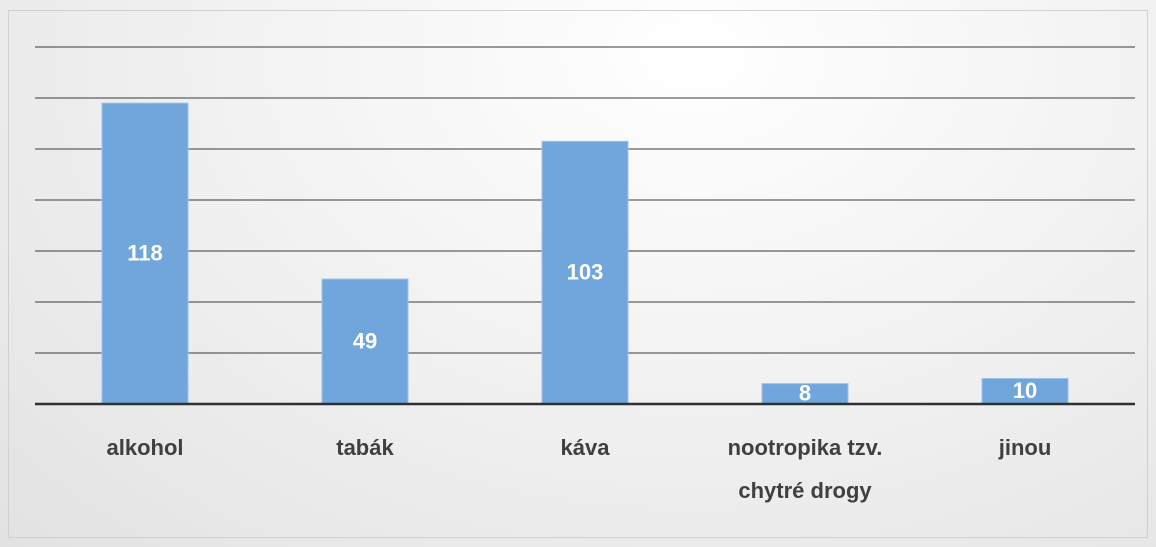 The image size is (1156, 547). I want to click on data-label: 103, so click(585, 271).